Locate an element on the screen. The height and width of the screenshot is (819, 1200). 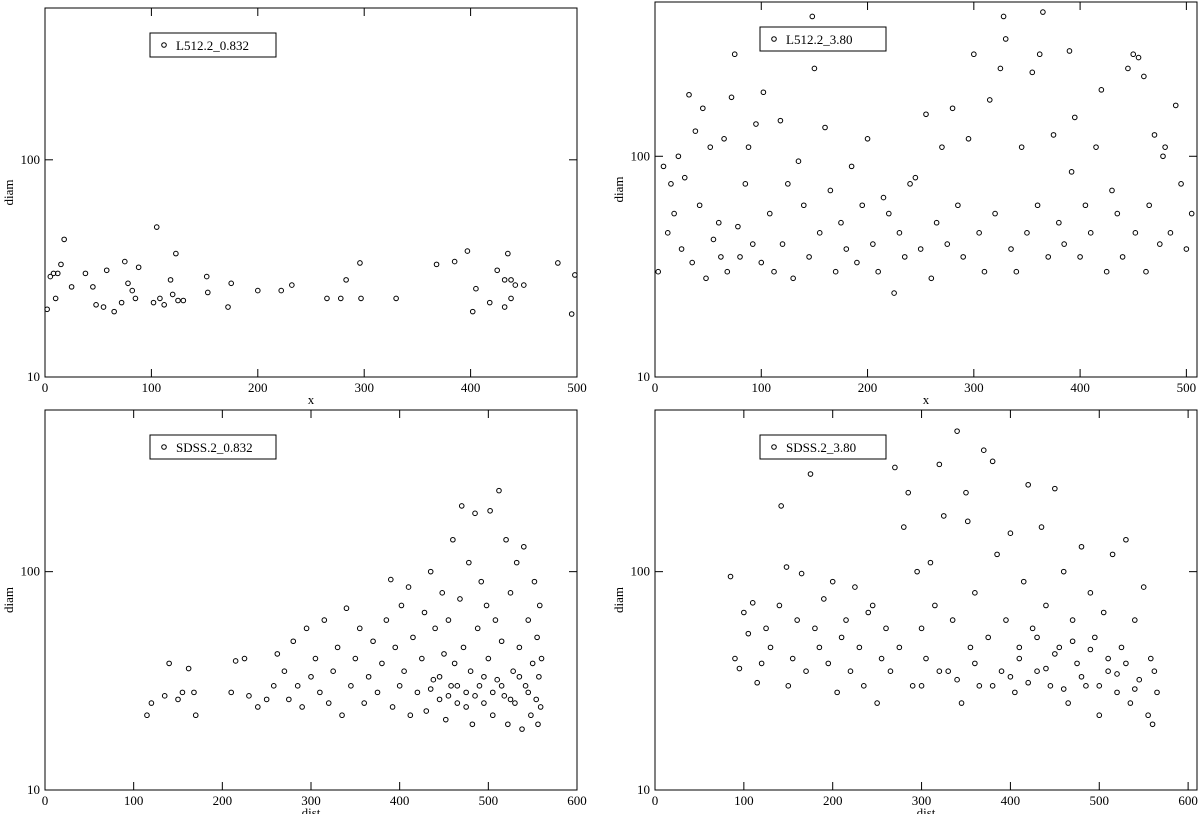
legend-box is located at coordinates (823, 39).